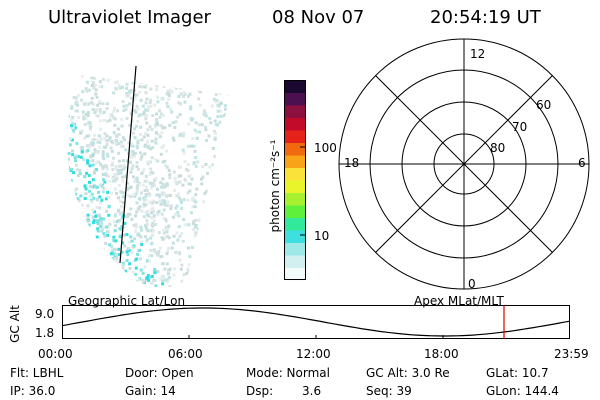 Image resolution: width=600 pixels, height=400 pixels. Describe the element at coordinates (441, 354) in the screenshot. I see `timeline-tick-1800: 18:00` at that location.